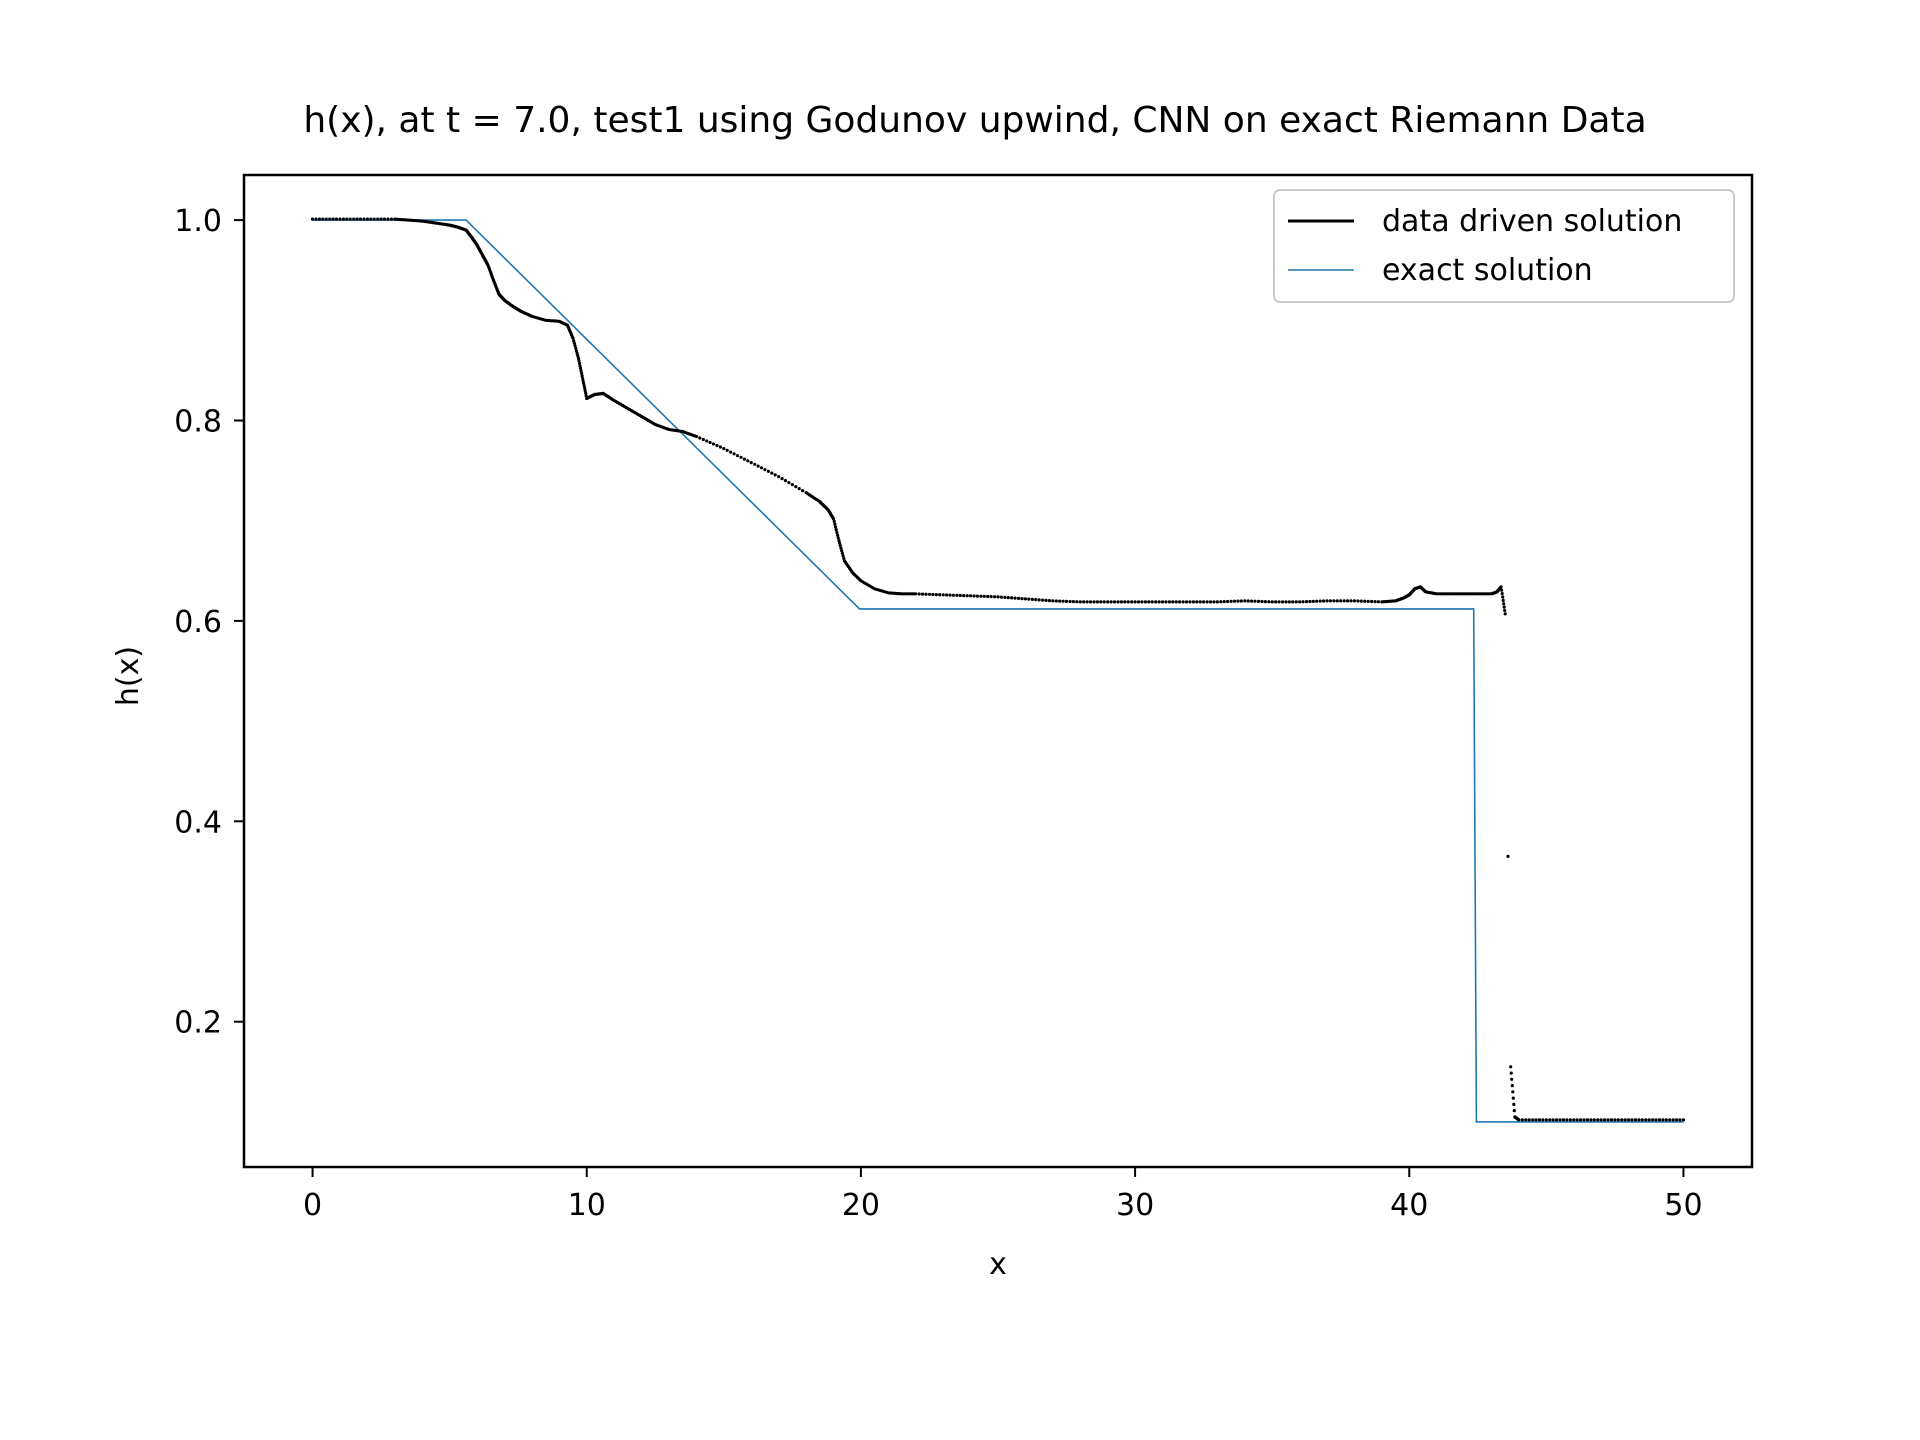 Image resolution: width=1920 pixels, height=1440 pixels. What do you see at coordinates (1409, 1205) in the screenshot?
I see `x-tick-label: 40` at bounding box center [1409, 1205].